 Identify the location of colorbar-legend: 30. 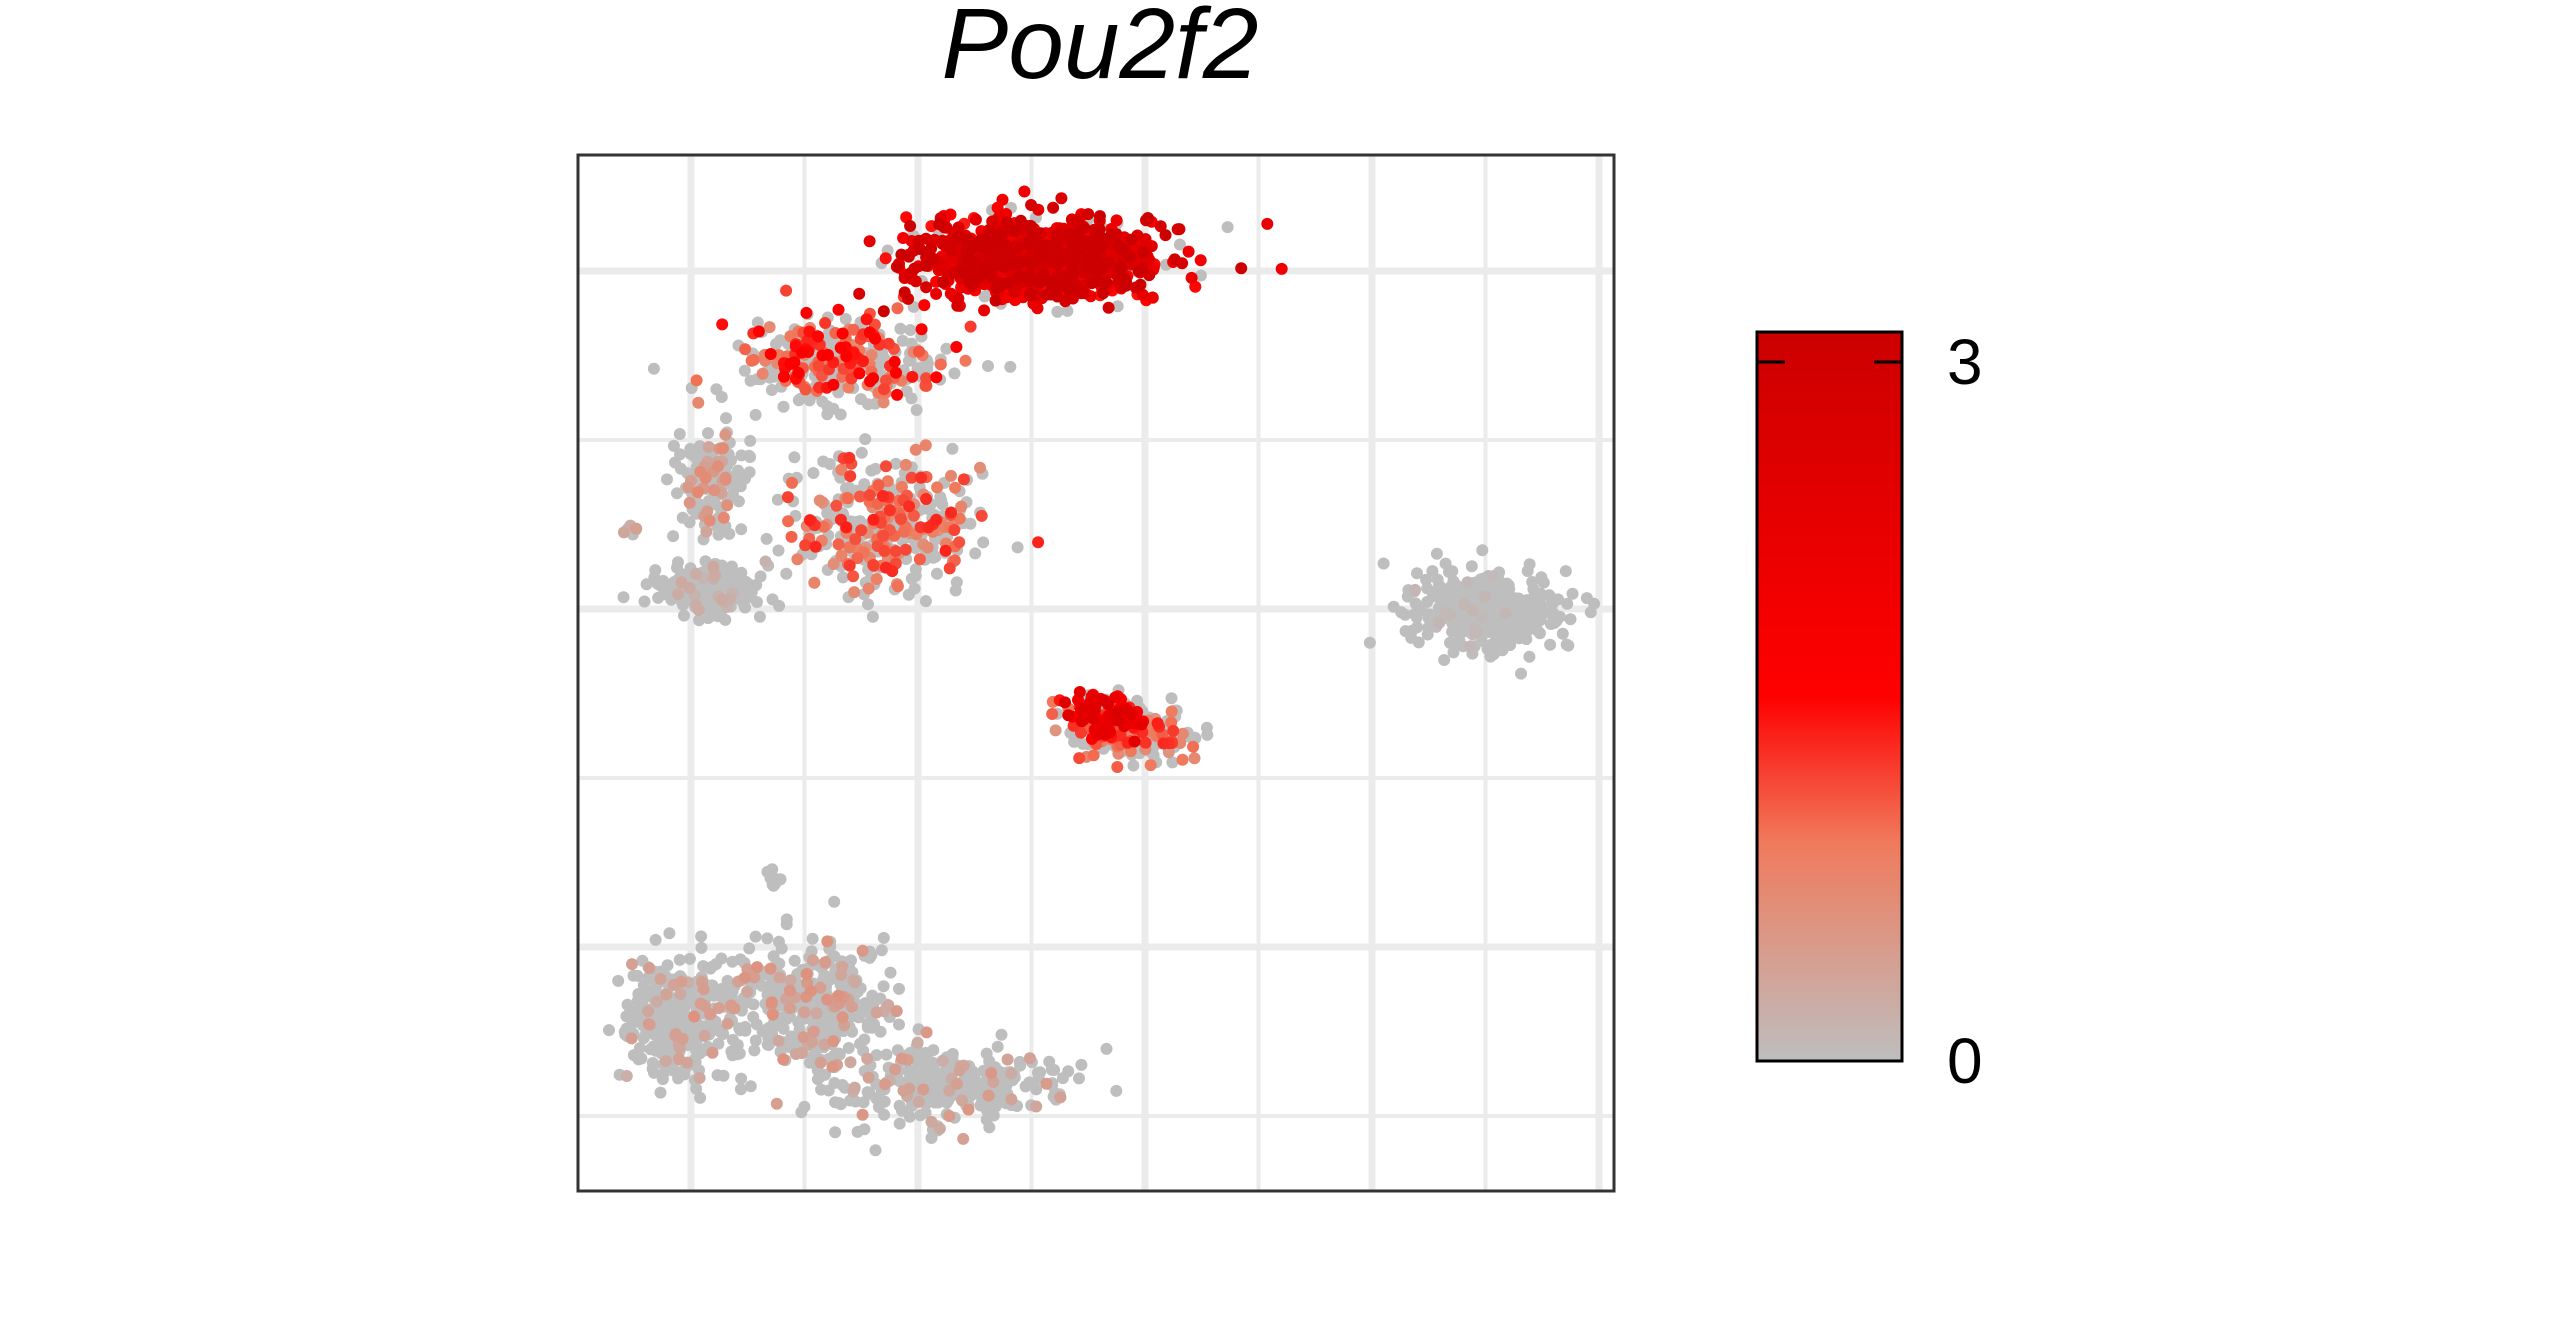
(1869, 711).